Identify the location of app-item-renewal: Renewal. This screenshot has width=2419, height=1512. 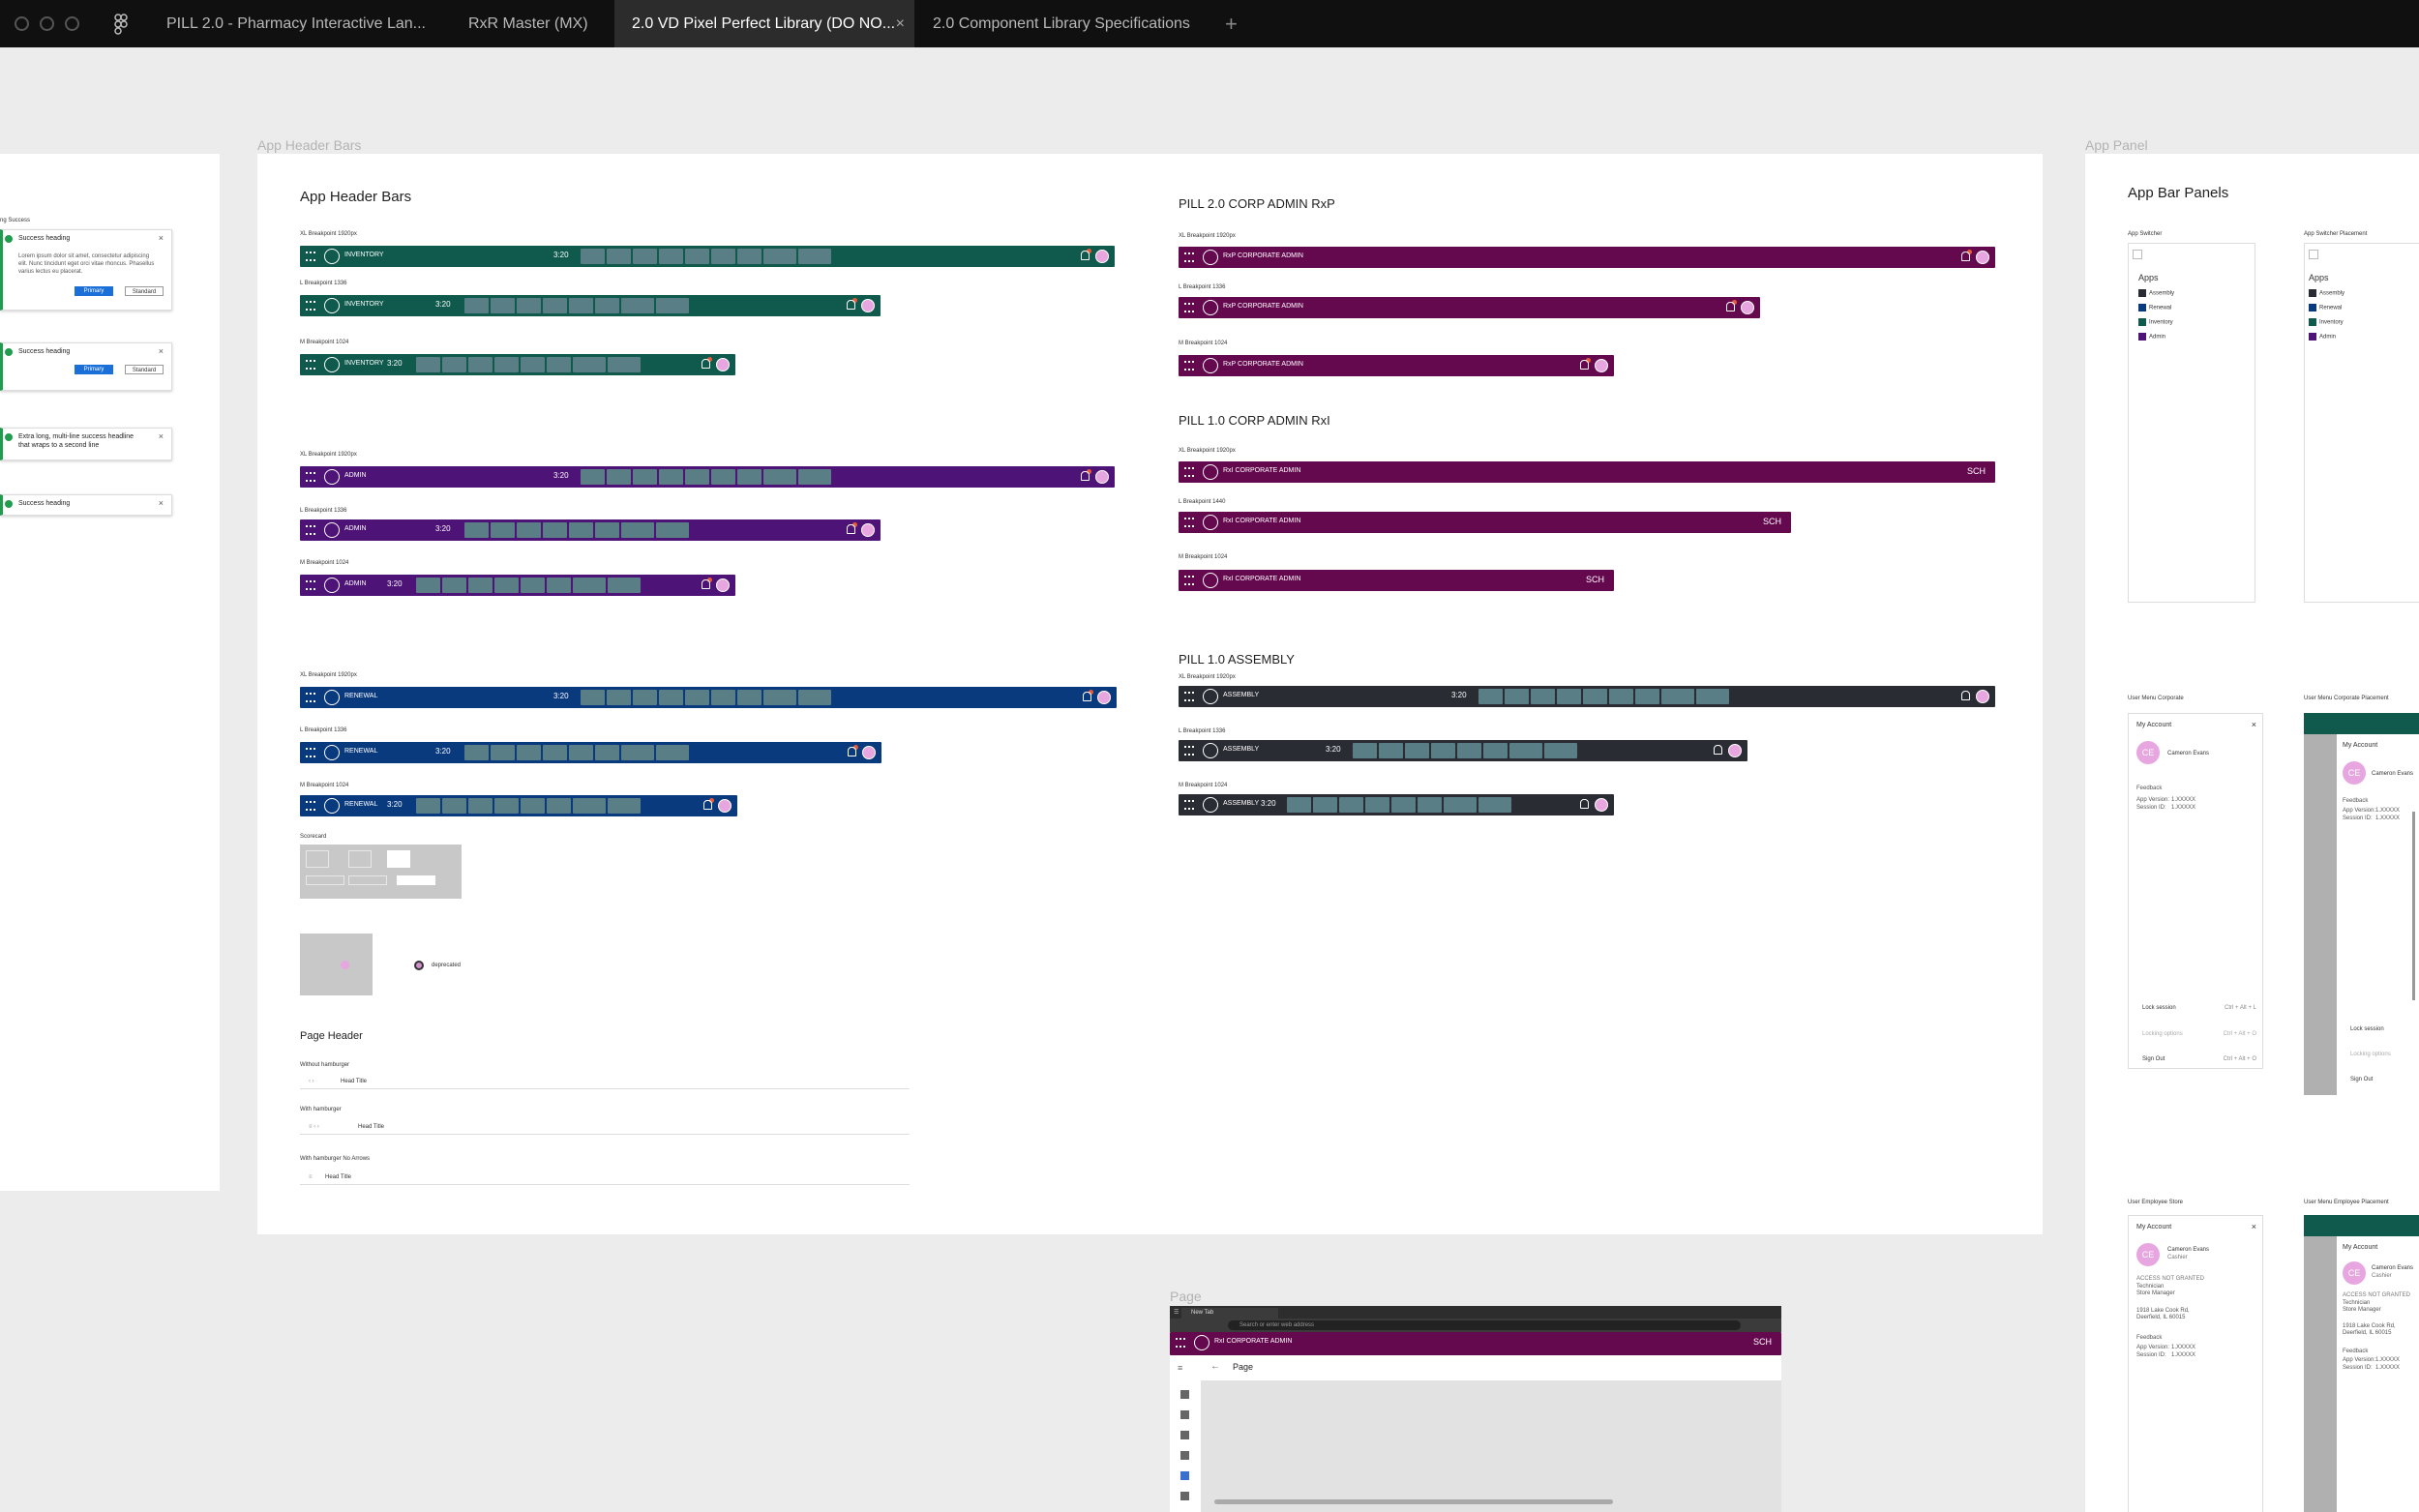
(2154, 308).